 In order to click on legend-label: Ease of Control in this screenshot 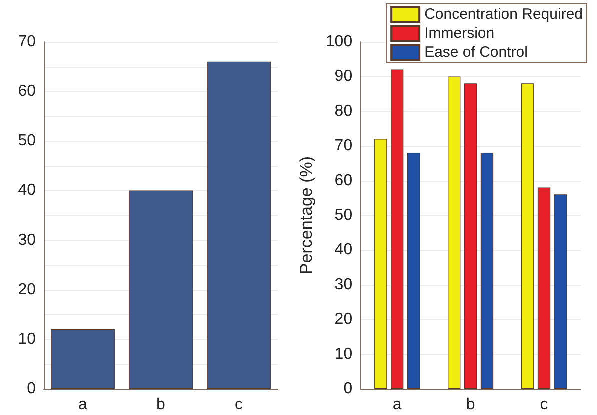, I will do `click(476, 52)`.